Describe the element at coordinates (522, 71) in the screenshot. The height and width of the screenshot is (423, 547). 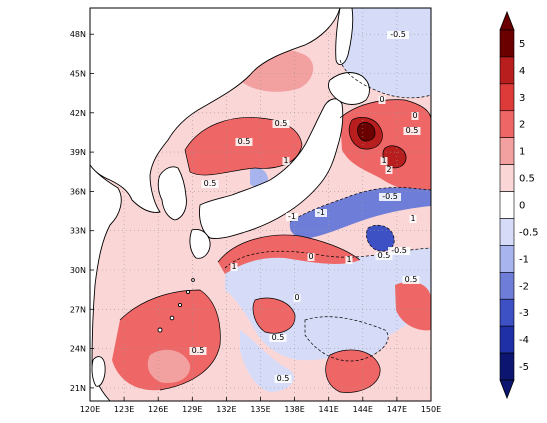
I see `colorbar-label: 4` at that location.